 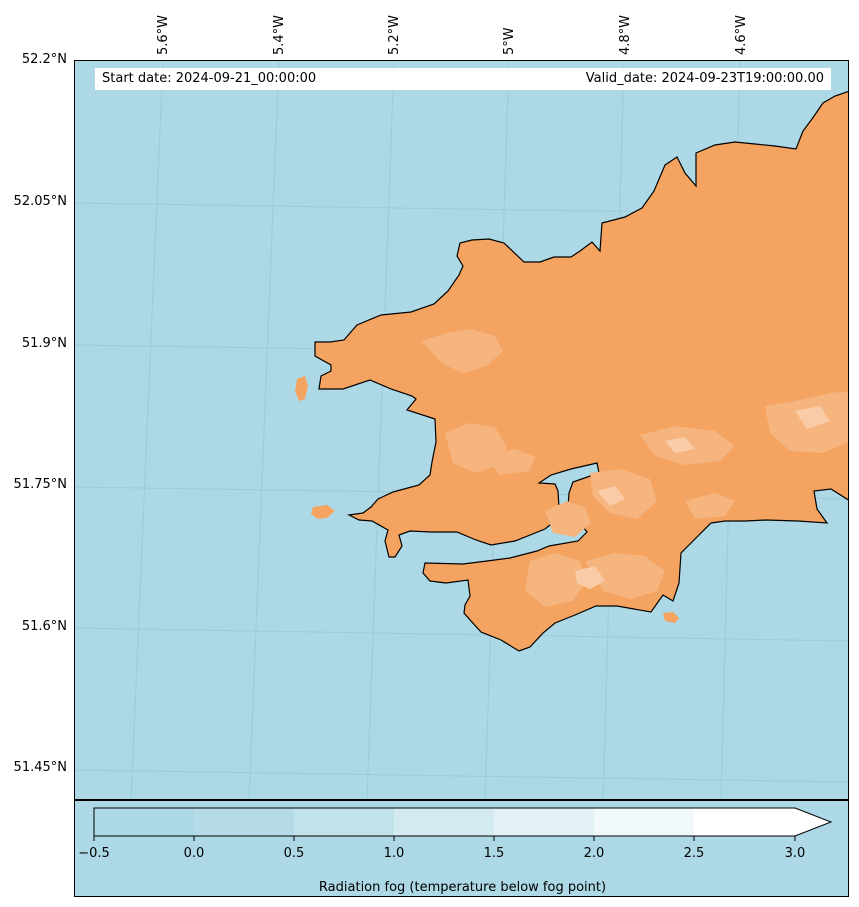 I want to click on colorbar-tick-label: 3.0, so click(x=795, y=853).